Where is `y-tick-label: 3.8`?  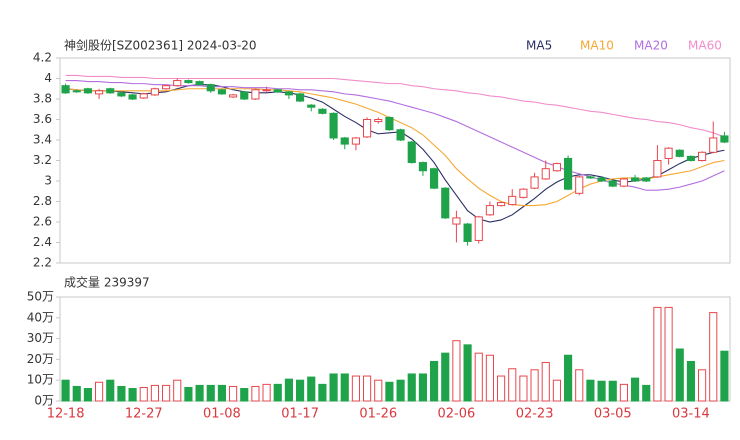
y-tick-label: 3.8 is located at coordinates (42, 99).